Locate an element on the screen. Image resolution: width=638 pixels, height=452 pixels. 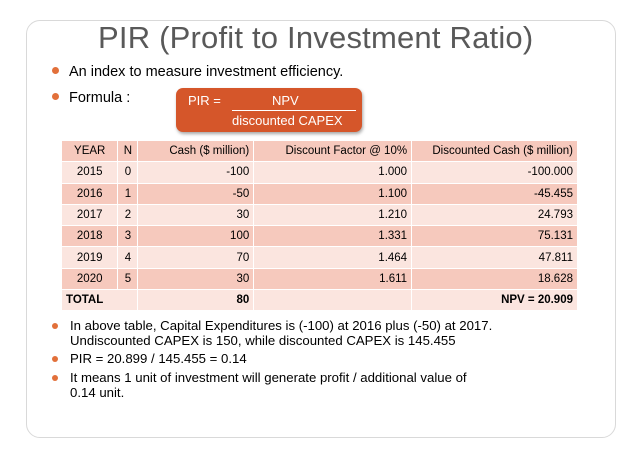
formula-lhs: PIR = is located at coordinates (204, 100).